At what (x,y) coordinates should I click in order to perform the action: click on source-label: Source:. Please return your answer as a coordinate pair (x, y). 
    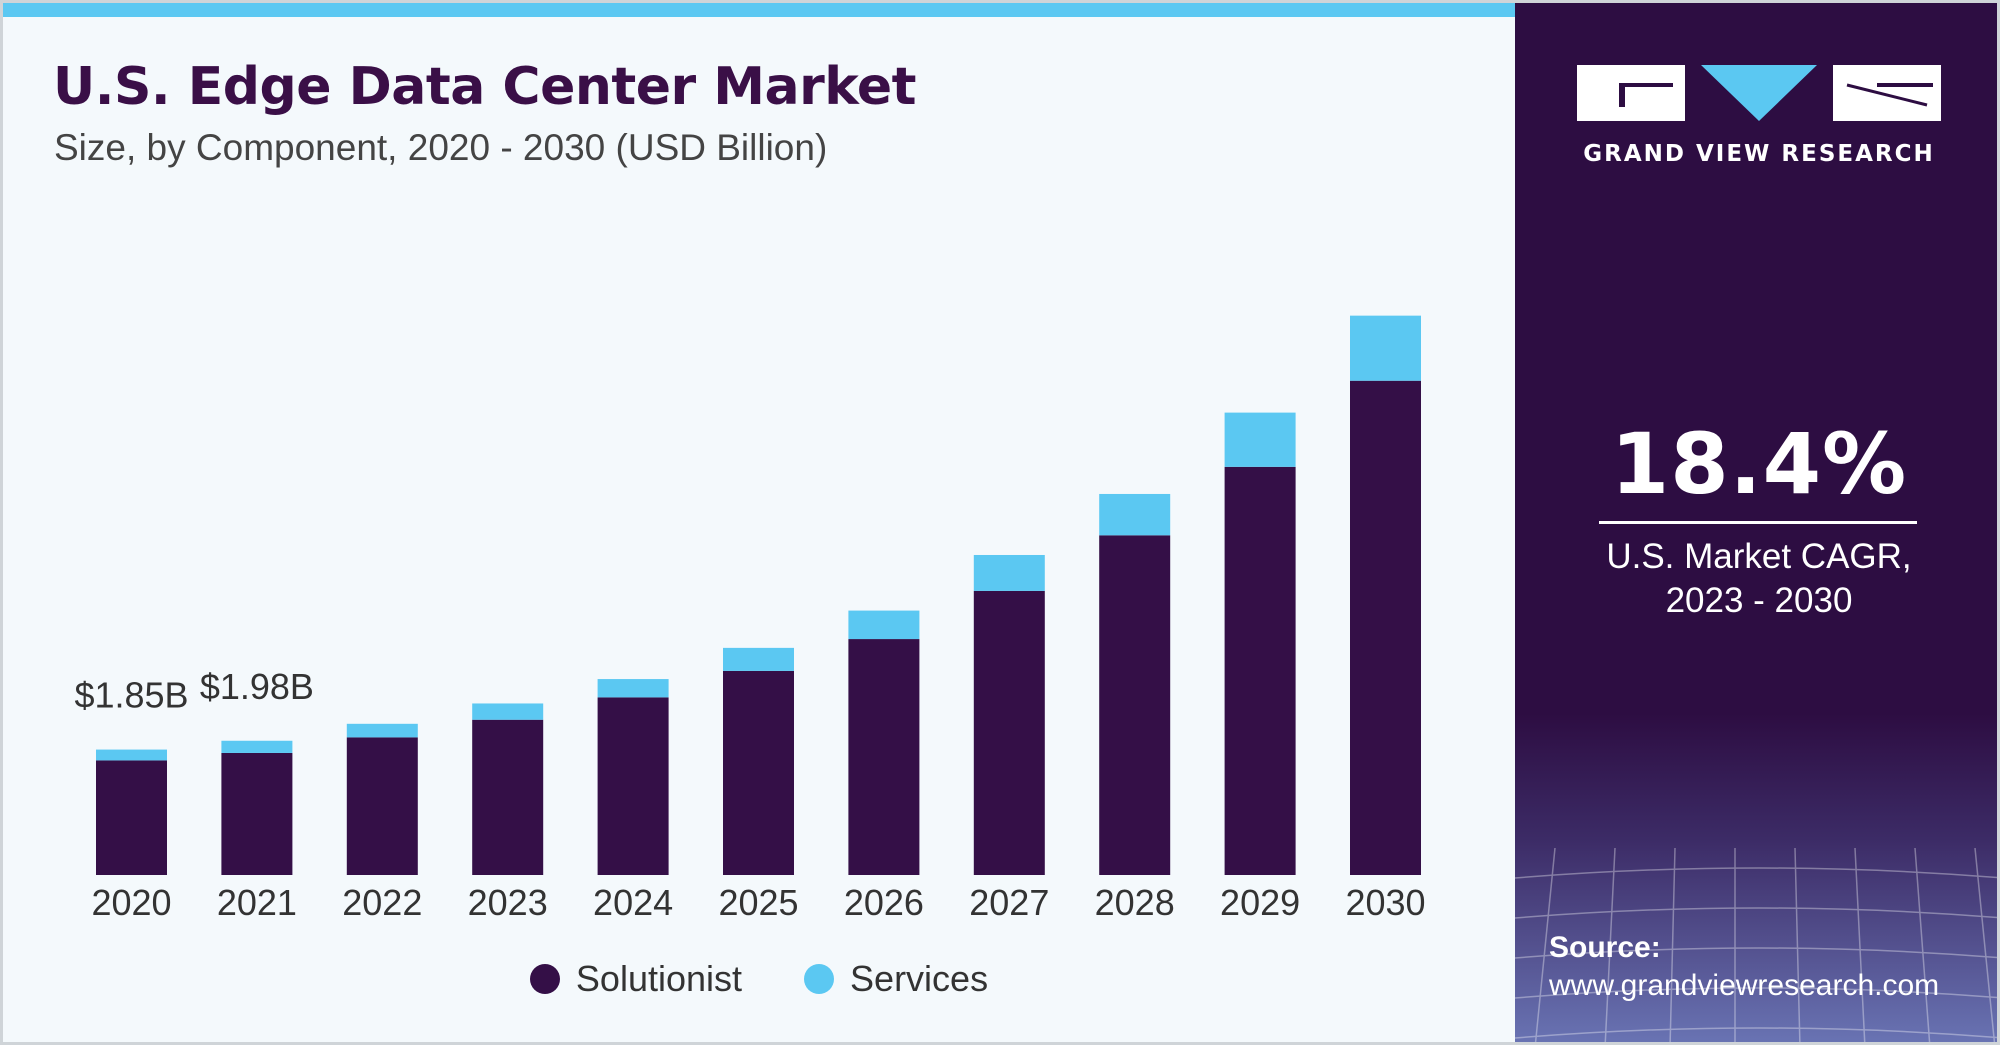
    Looking at the image, I should click on (1605, 947).